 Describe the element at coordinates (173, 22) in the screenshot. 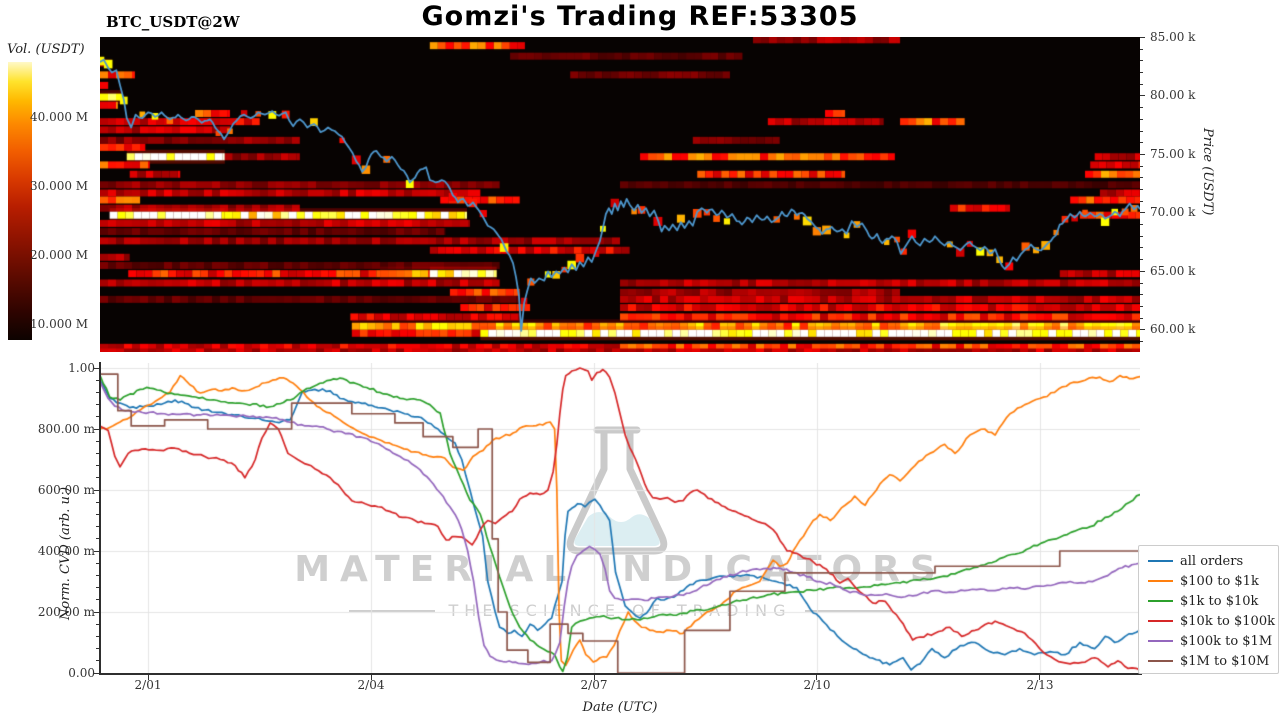

I see `symbol-label: BTC_USDT@2W` at that location.